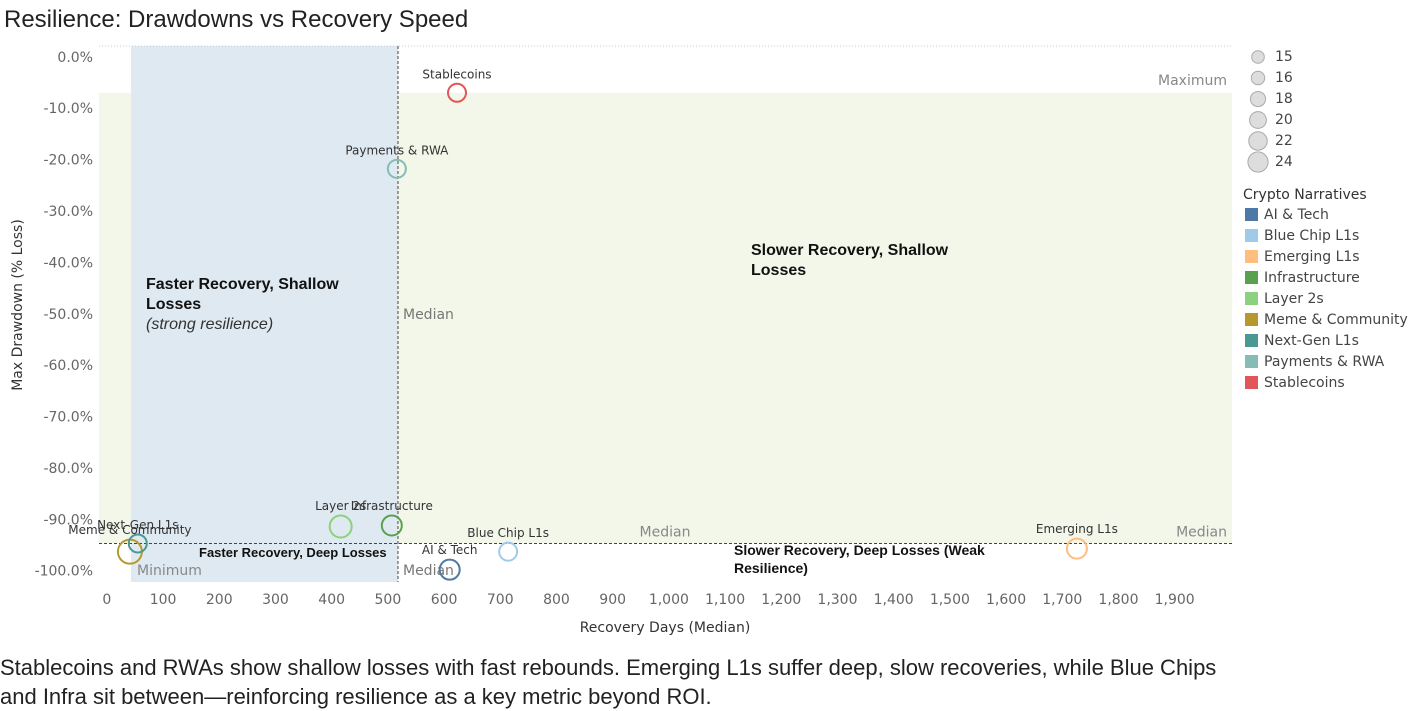 This screenshot has width=1410, height=711. What do you see at coordinates (450, 550) in the screenshot?
I see `point-label: AI & Tech` at bounding box center [450, 550].